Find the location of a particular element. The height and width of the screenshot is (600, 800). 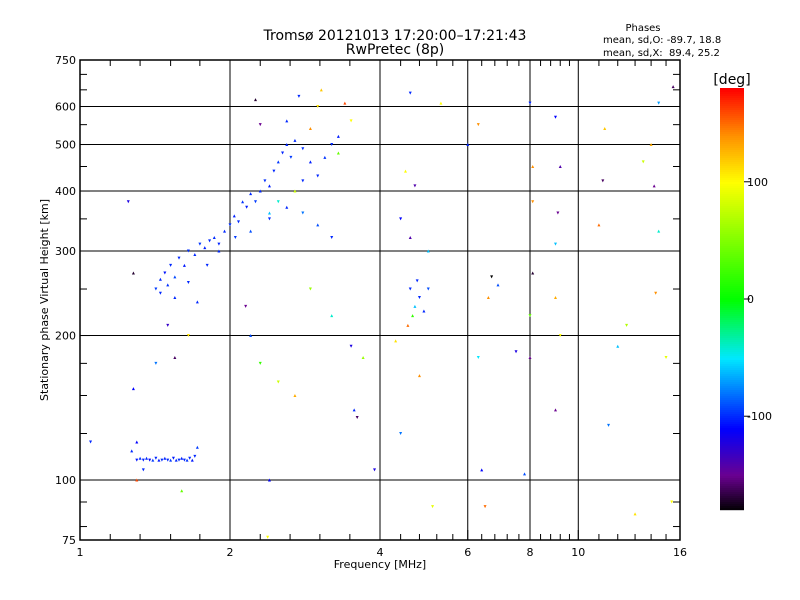

y-tick-label: 300 is located at coordinates (65, 251).